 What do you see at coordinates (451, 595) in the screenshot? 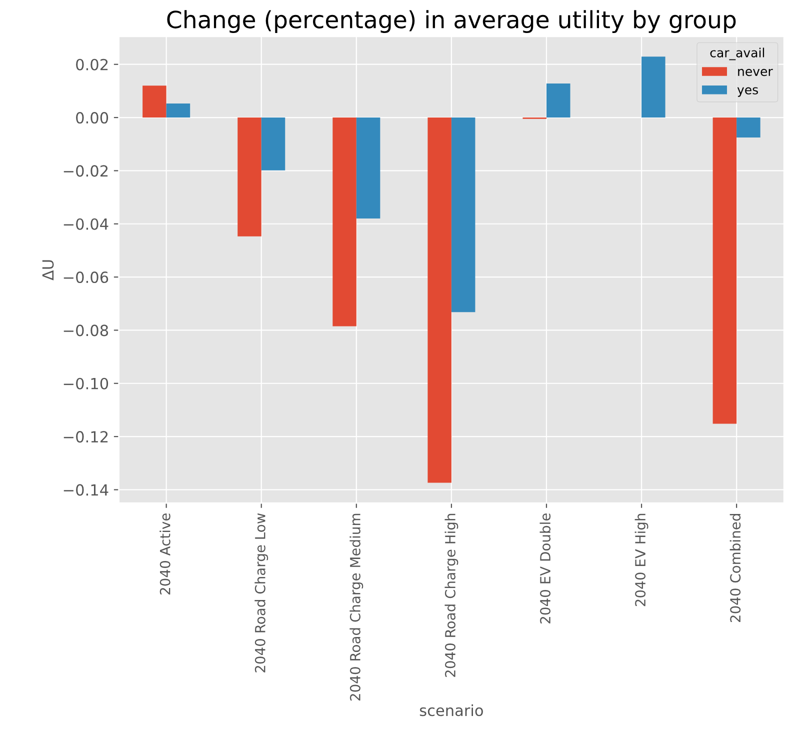
I see `x-tick-label: 2040 Road Charge High` at bounding box center [451, 595].